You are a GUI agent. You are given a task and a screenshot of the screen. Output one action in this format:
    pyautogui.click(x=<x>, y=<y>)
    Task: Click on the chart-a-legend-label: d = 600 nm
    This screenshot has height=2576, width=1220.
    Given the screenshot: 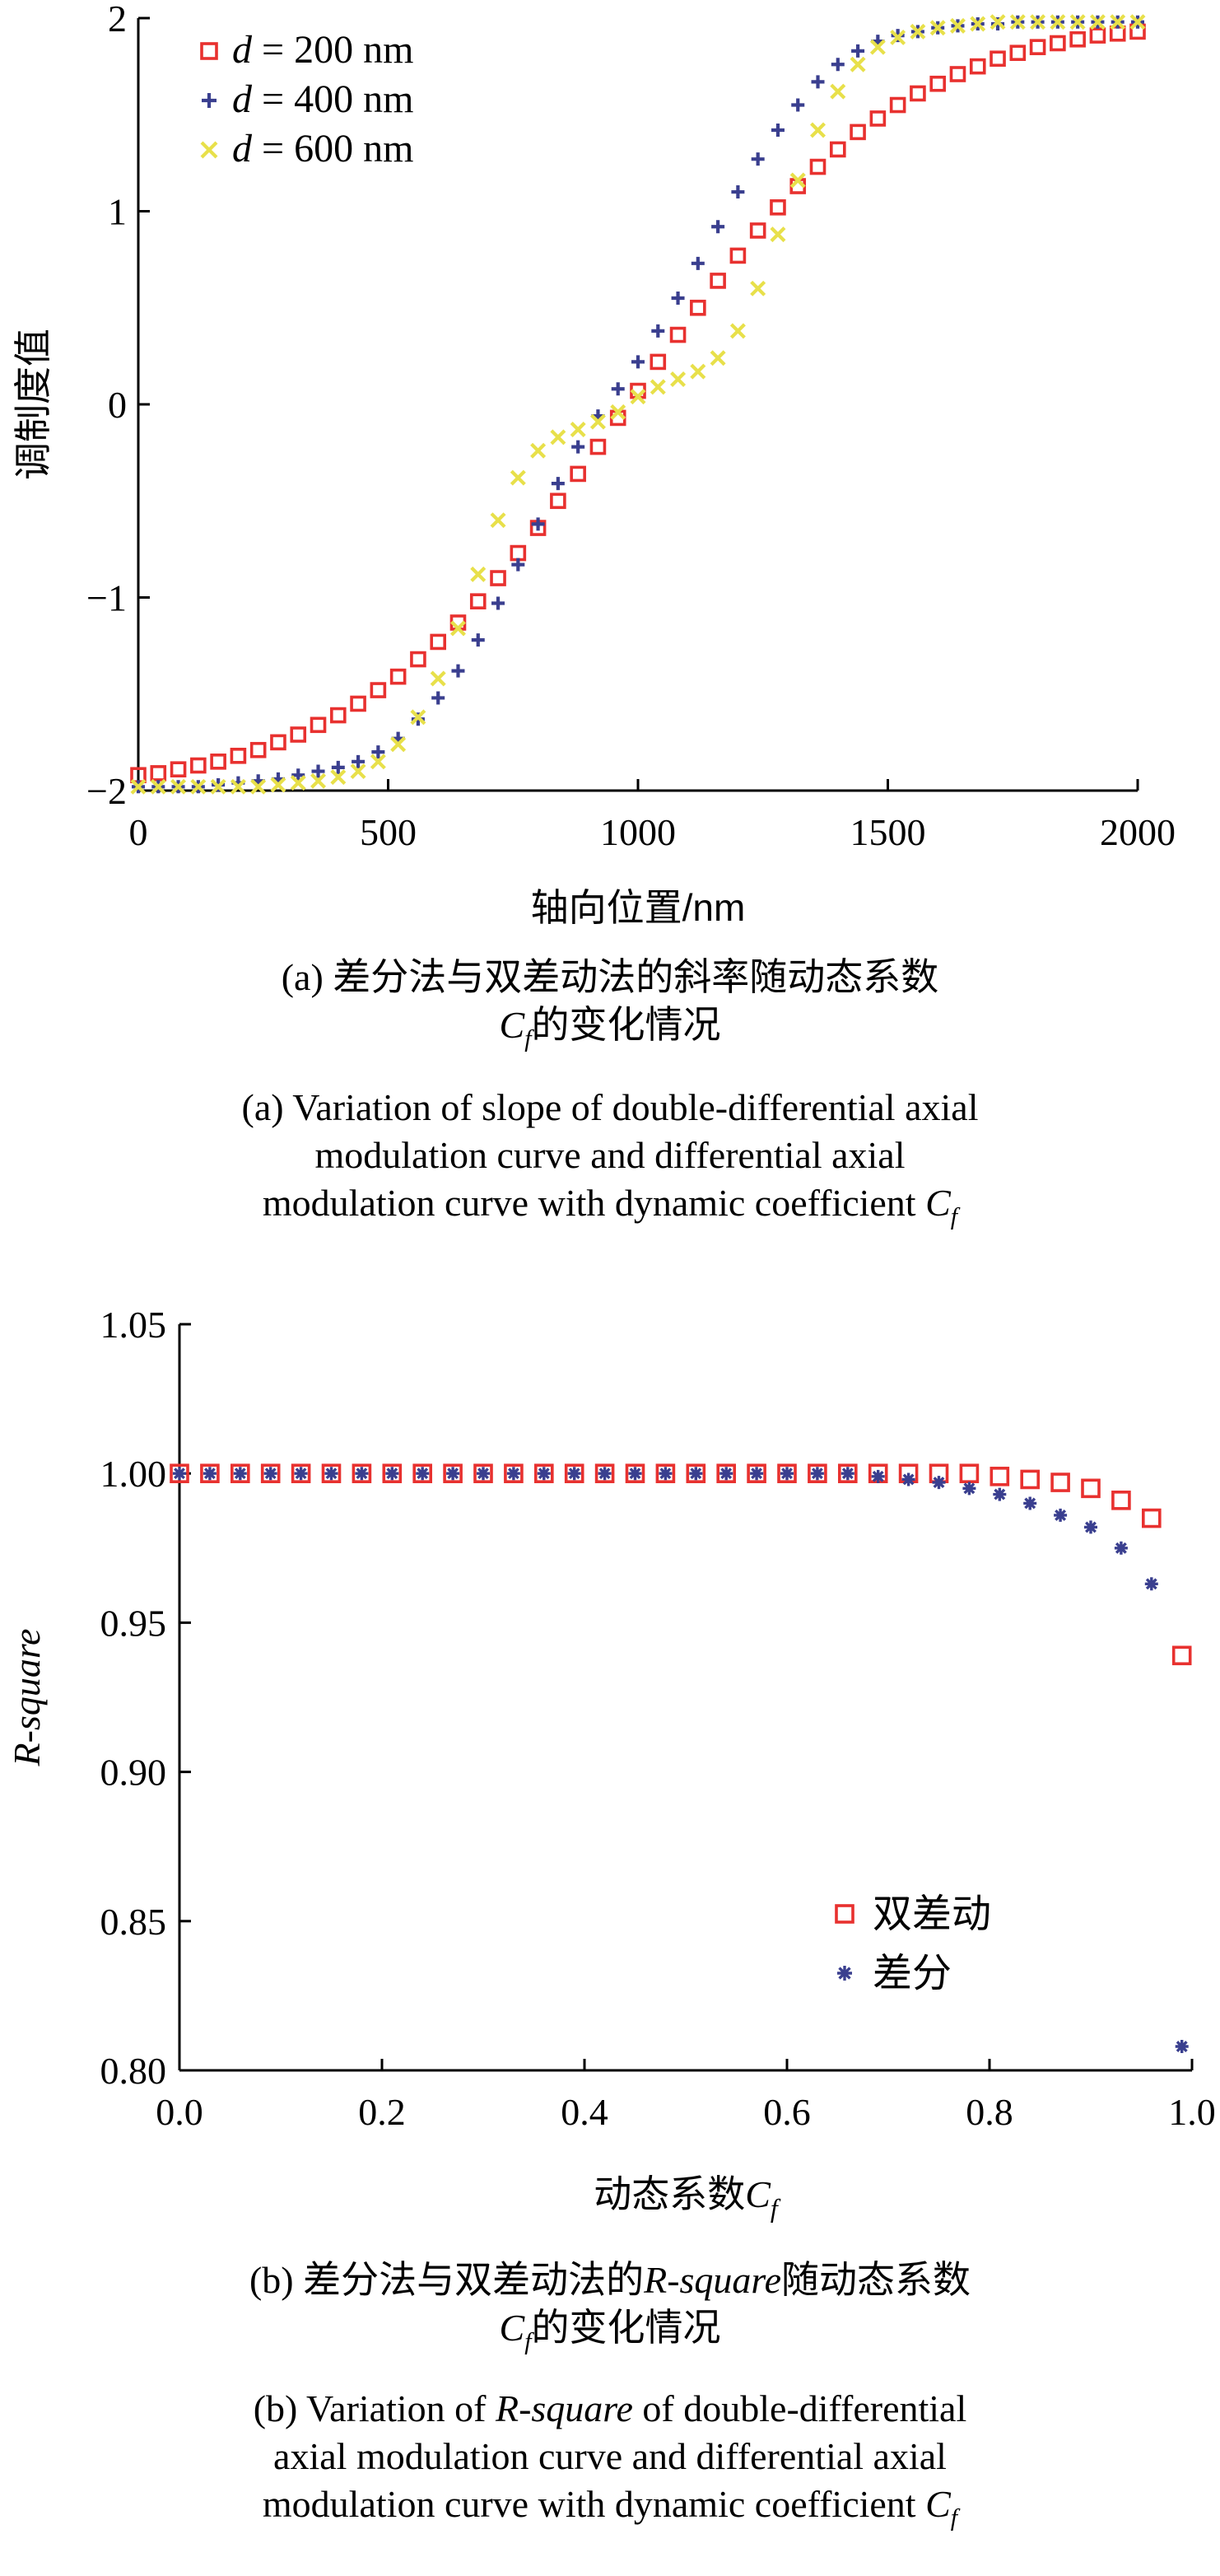 What is the action you would take?
    pyautogui.click(x=322, y=148)
    